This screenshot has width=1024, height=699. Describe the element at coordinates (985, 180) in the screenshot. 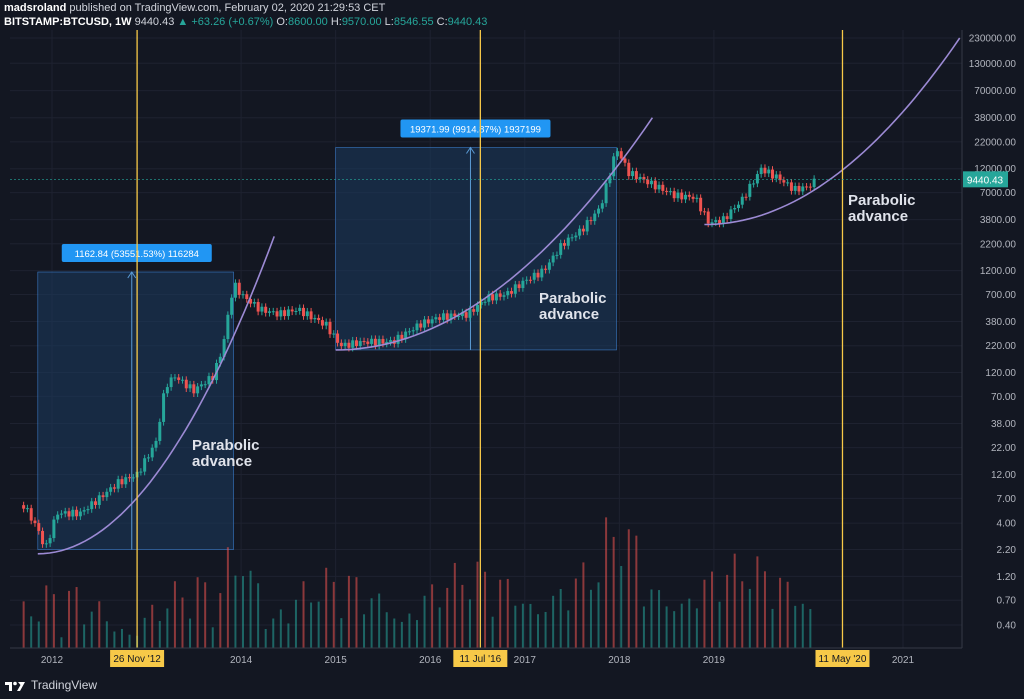

I see `last-price-tag-text: 9440.43` at that location.